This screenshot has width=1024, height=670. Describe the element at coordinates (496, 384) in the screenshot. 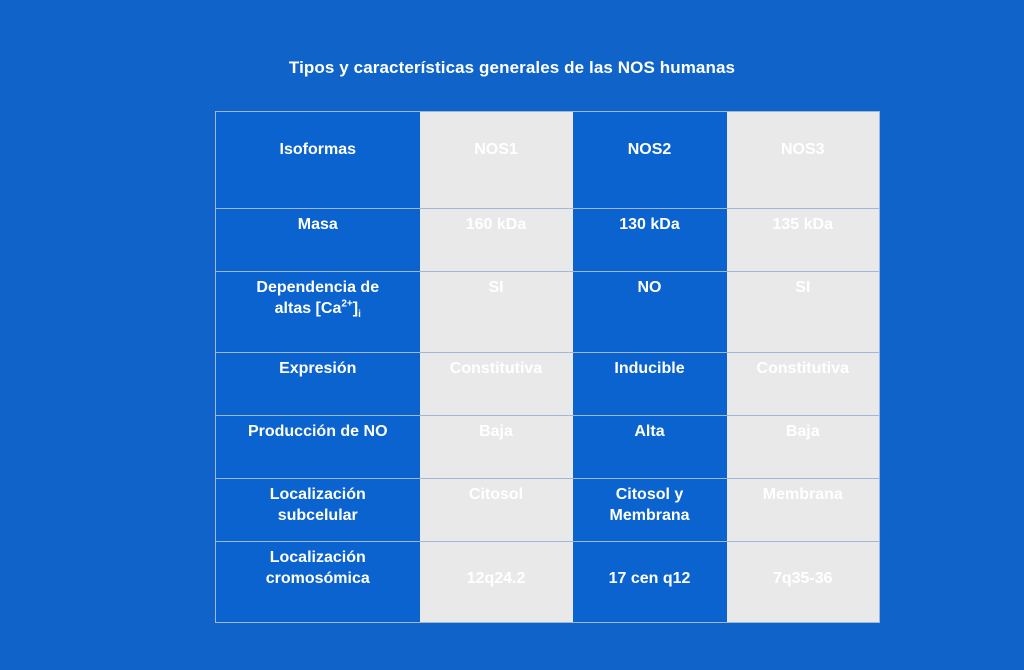

I see `cell-nos1: Constitutiva` at that location.